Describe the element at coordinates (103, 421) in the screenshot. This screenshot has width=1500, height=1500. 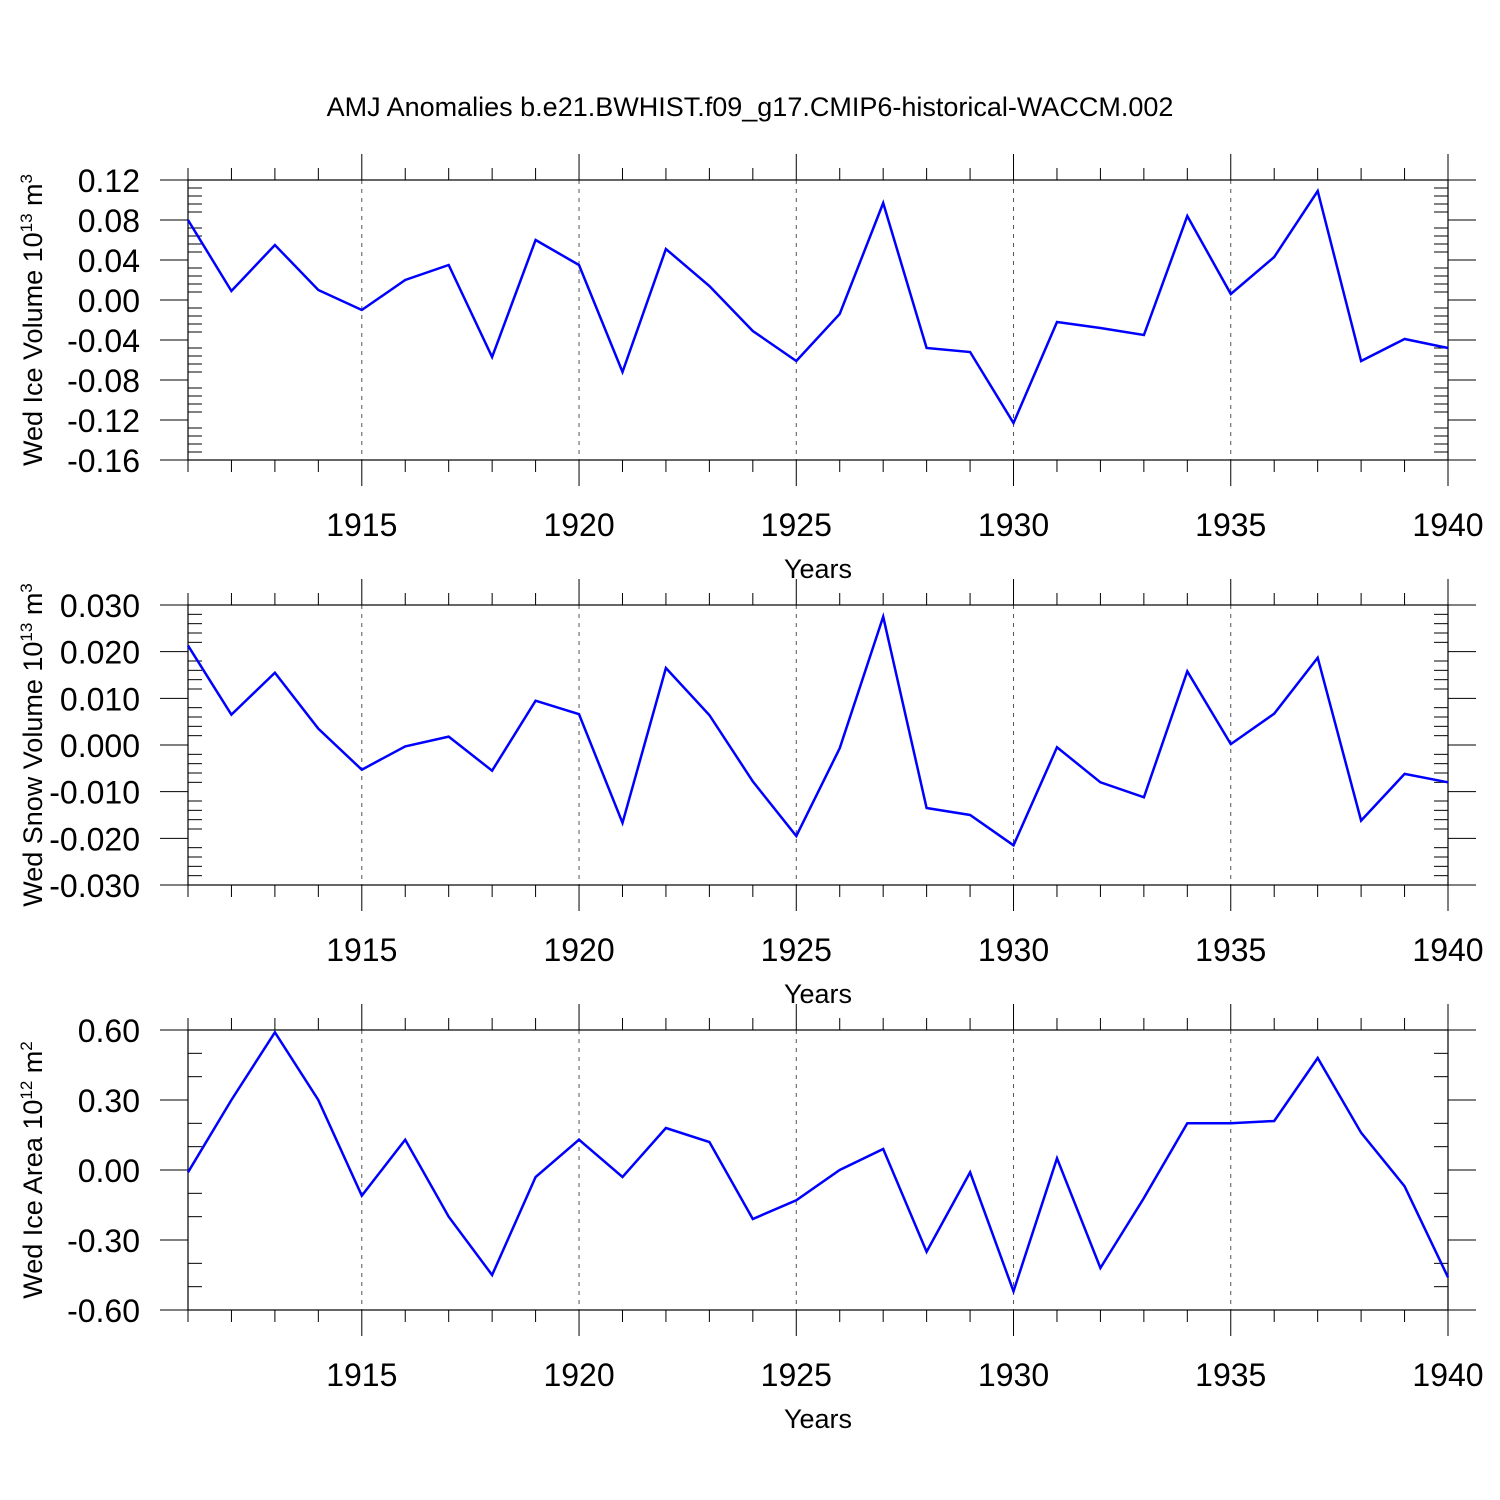
I see `y-tick-label: -0.12` at that location.